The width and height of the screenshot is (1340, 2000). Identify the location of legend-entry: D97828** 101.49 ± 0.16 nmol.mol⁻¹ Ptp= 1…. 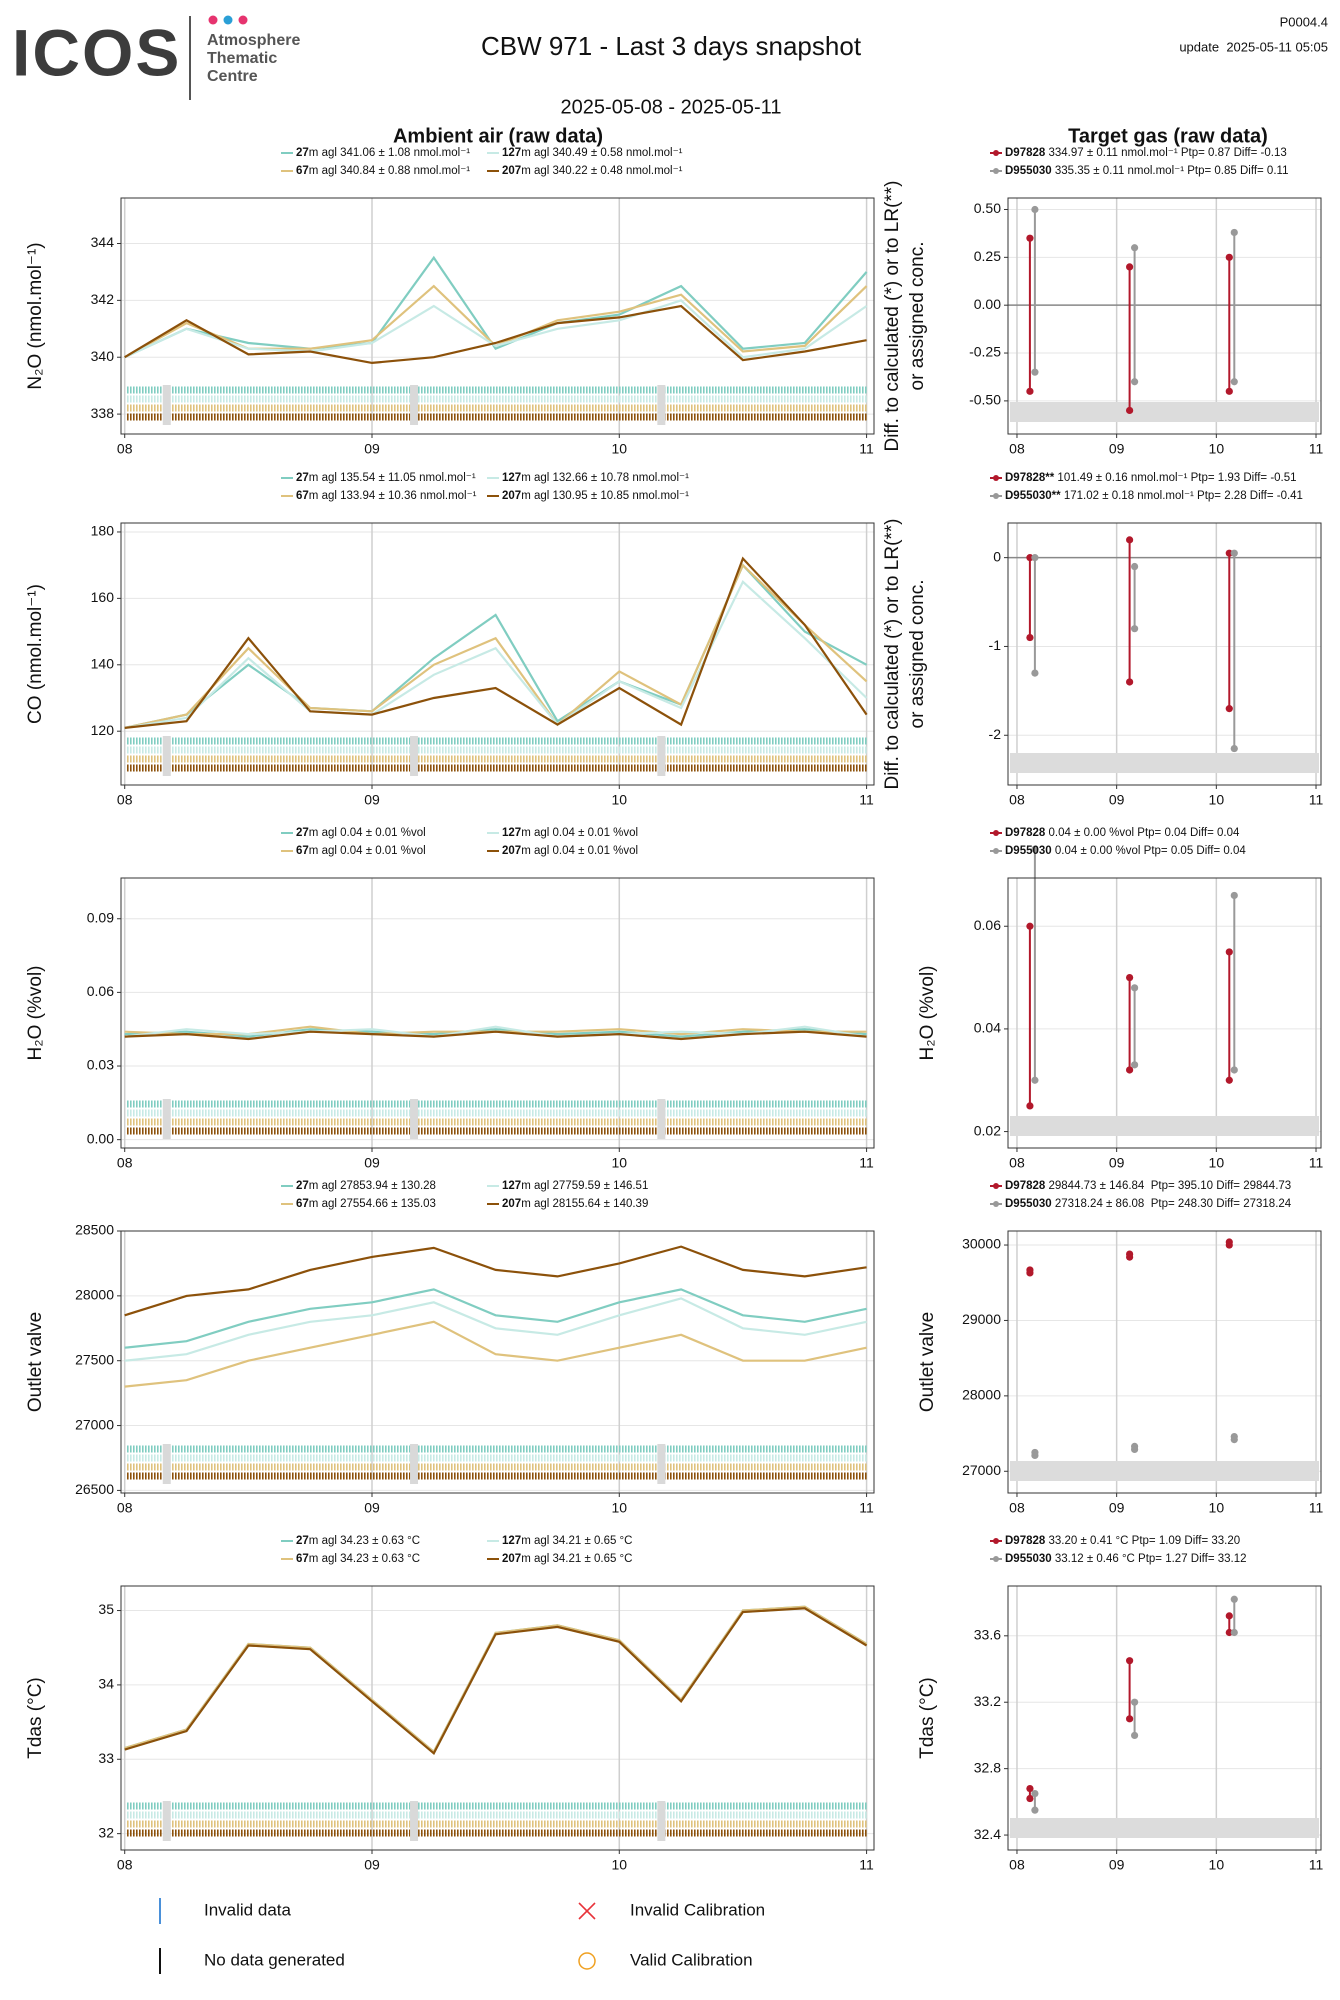
(1151, 478).